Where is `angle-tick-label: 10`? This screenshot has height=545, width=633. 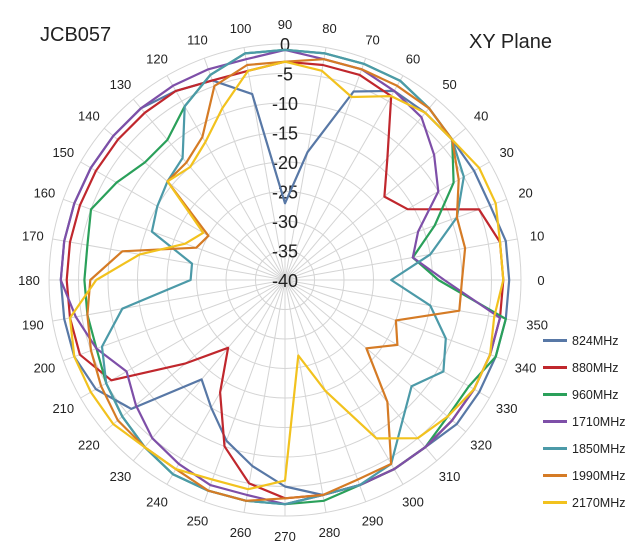
angle-tick-label: 10 is located at coordinates (537, 236).